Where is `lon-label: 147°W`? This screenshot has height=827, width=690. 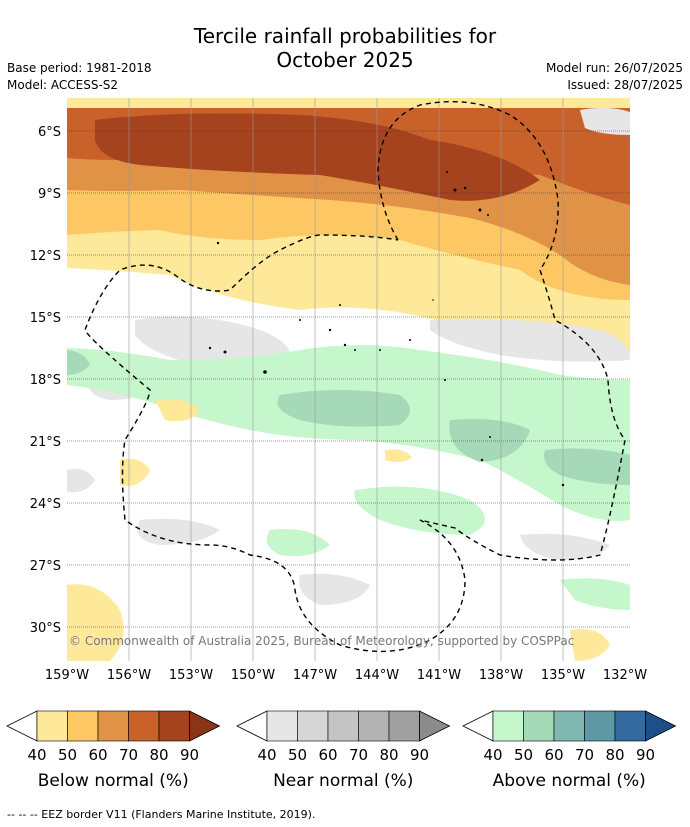 lon-label: 147°W is located at coordinates (315, 675).